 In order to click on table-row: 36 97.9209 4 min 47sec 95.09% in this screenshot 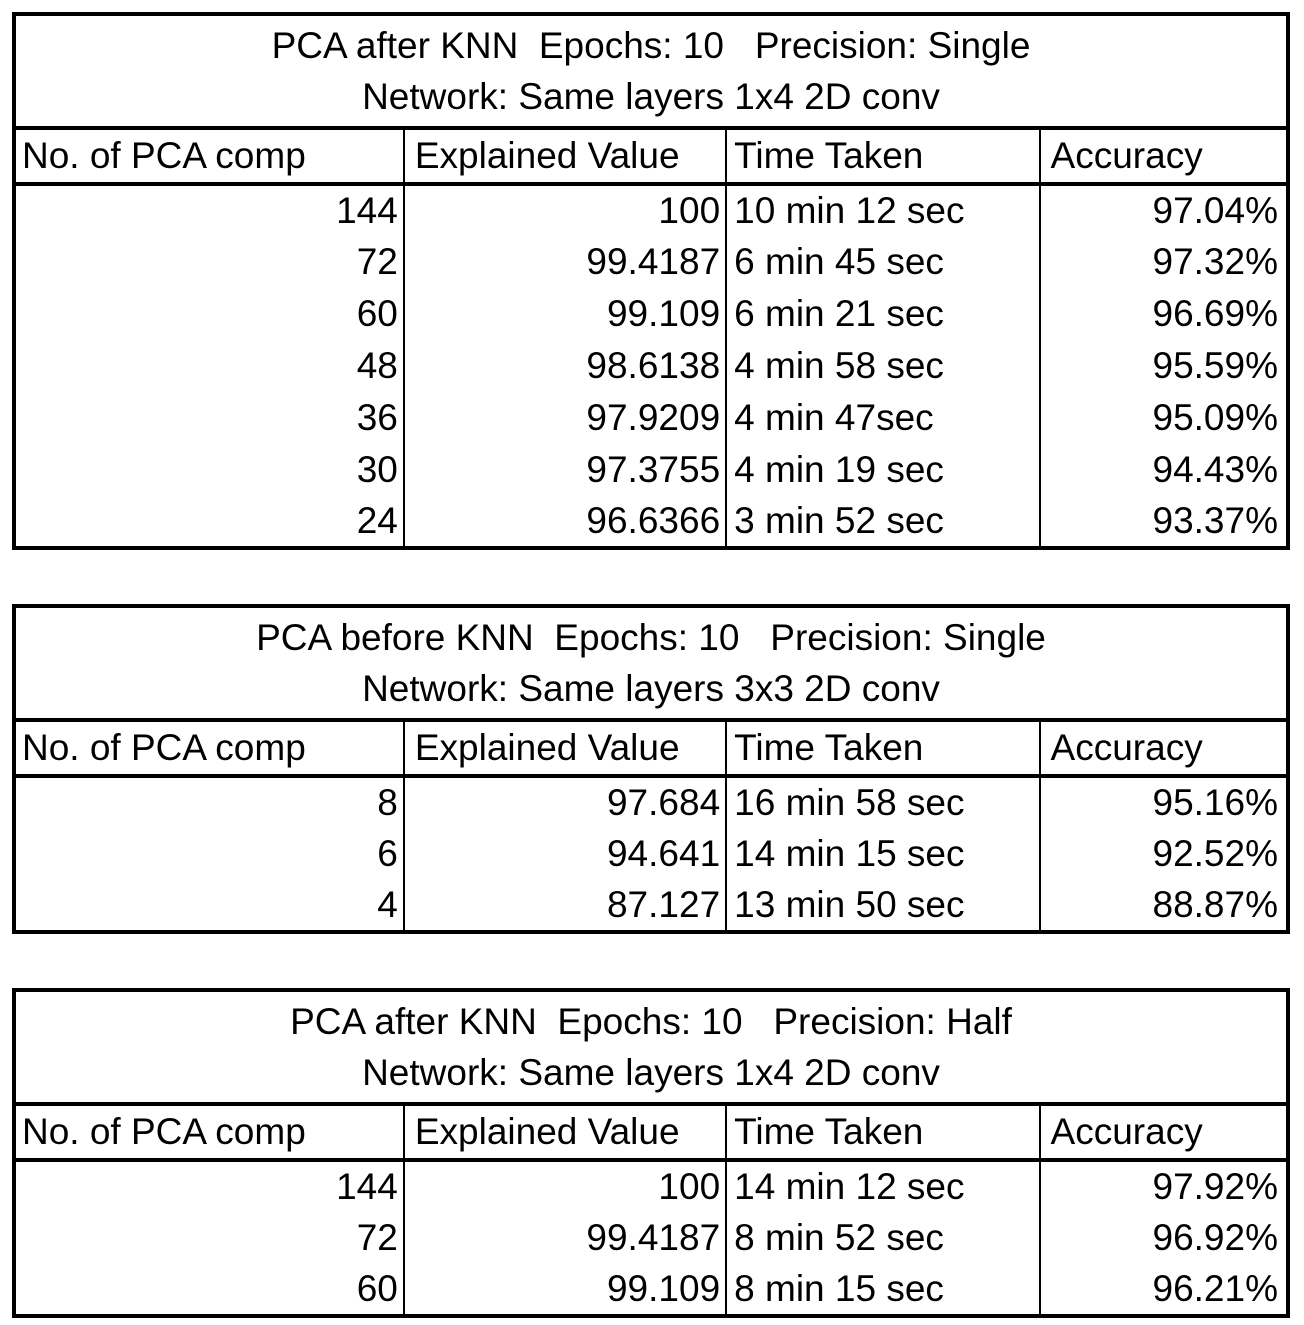, I will do `click(651, 418)`.